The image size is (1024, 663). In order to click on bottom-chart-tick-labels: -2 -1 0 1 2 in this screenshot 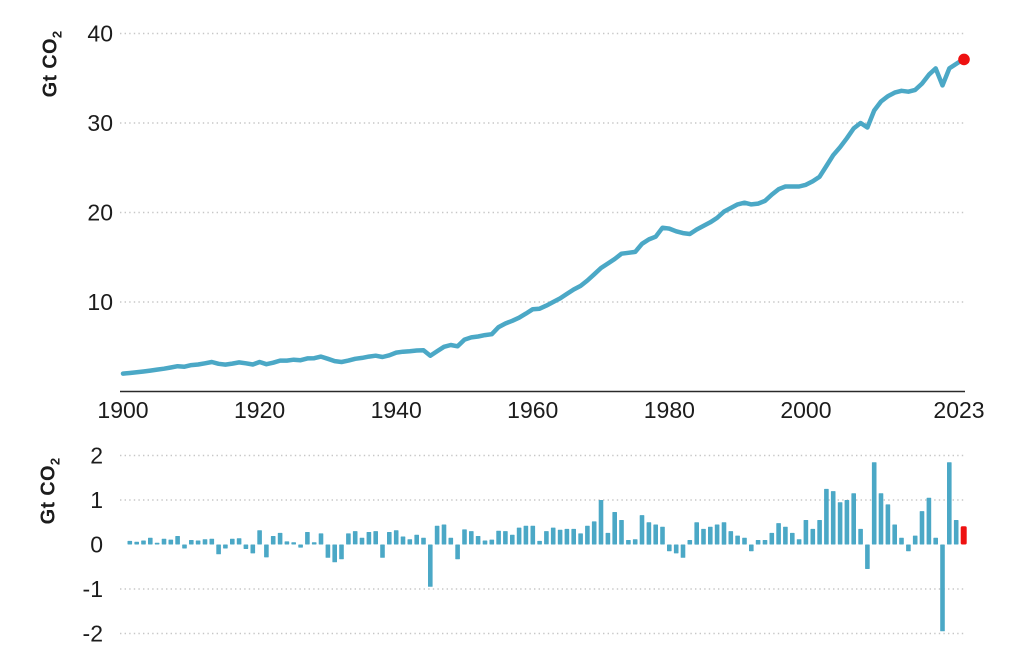, I will do `click(93, 545)`.